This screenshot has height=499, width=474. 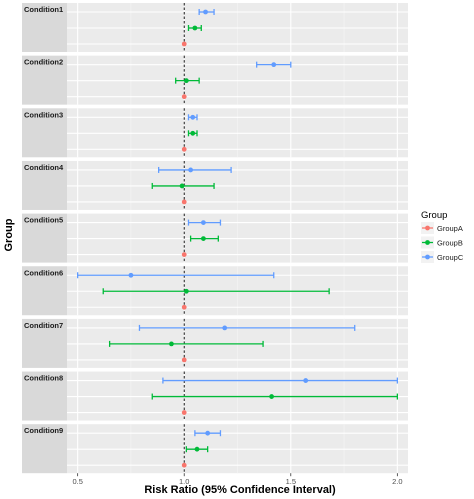 I want to click on facet-label: Condition7, so click(x=43, y=325).